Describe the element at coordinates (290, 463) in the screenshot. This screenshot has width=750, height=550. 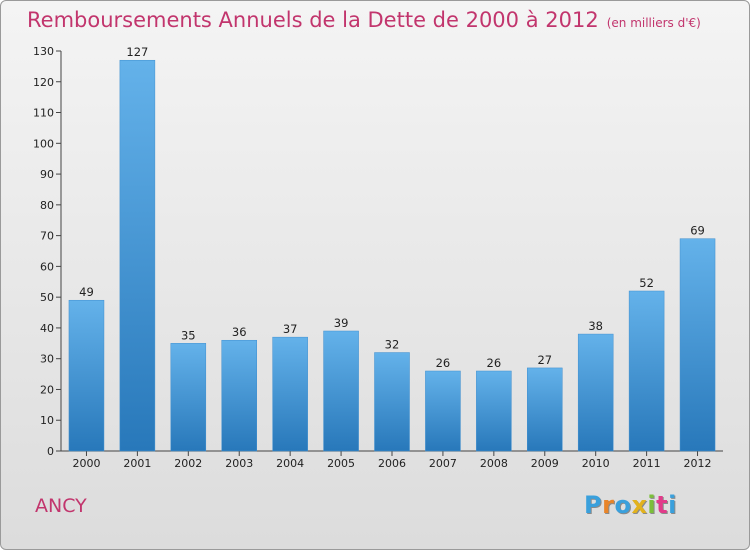
I see `x-tick-label: 2004` at that location.